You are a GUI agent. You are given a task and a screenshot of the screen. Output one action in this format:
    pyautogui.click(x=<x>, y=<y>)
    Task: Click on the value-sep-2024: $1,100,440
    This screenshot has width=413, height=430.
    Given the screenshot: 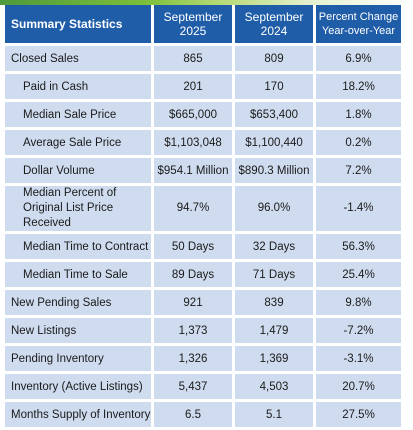 What is the action you would take?
    pyautogui.click(x=274, y=142)
    